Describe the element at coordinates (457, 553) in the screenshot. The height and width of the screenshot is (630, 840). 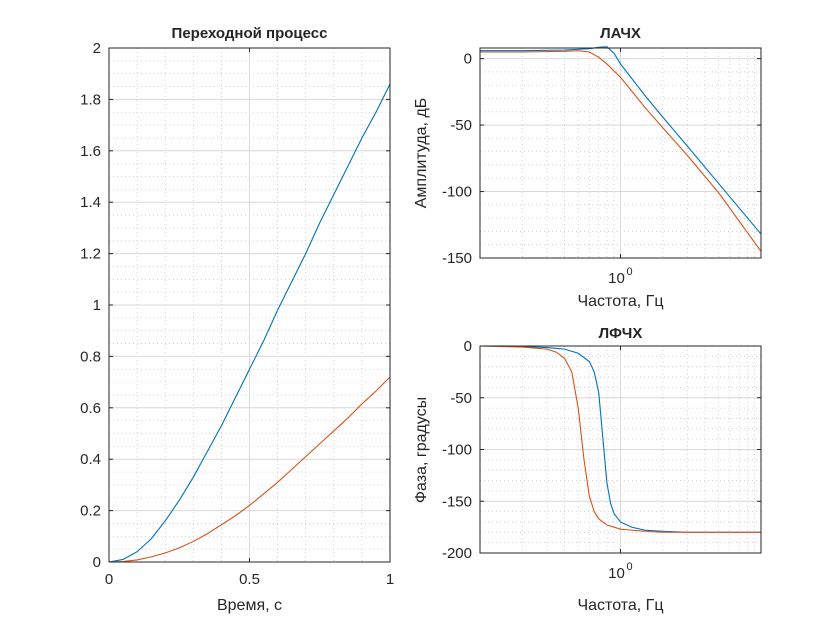
I see `y-tick-label: -200` at that location.